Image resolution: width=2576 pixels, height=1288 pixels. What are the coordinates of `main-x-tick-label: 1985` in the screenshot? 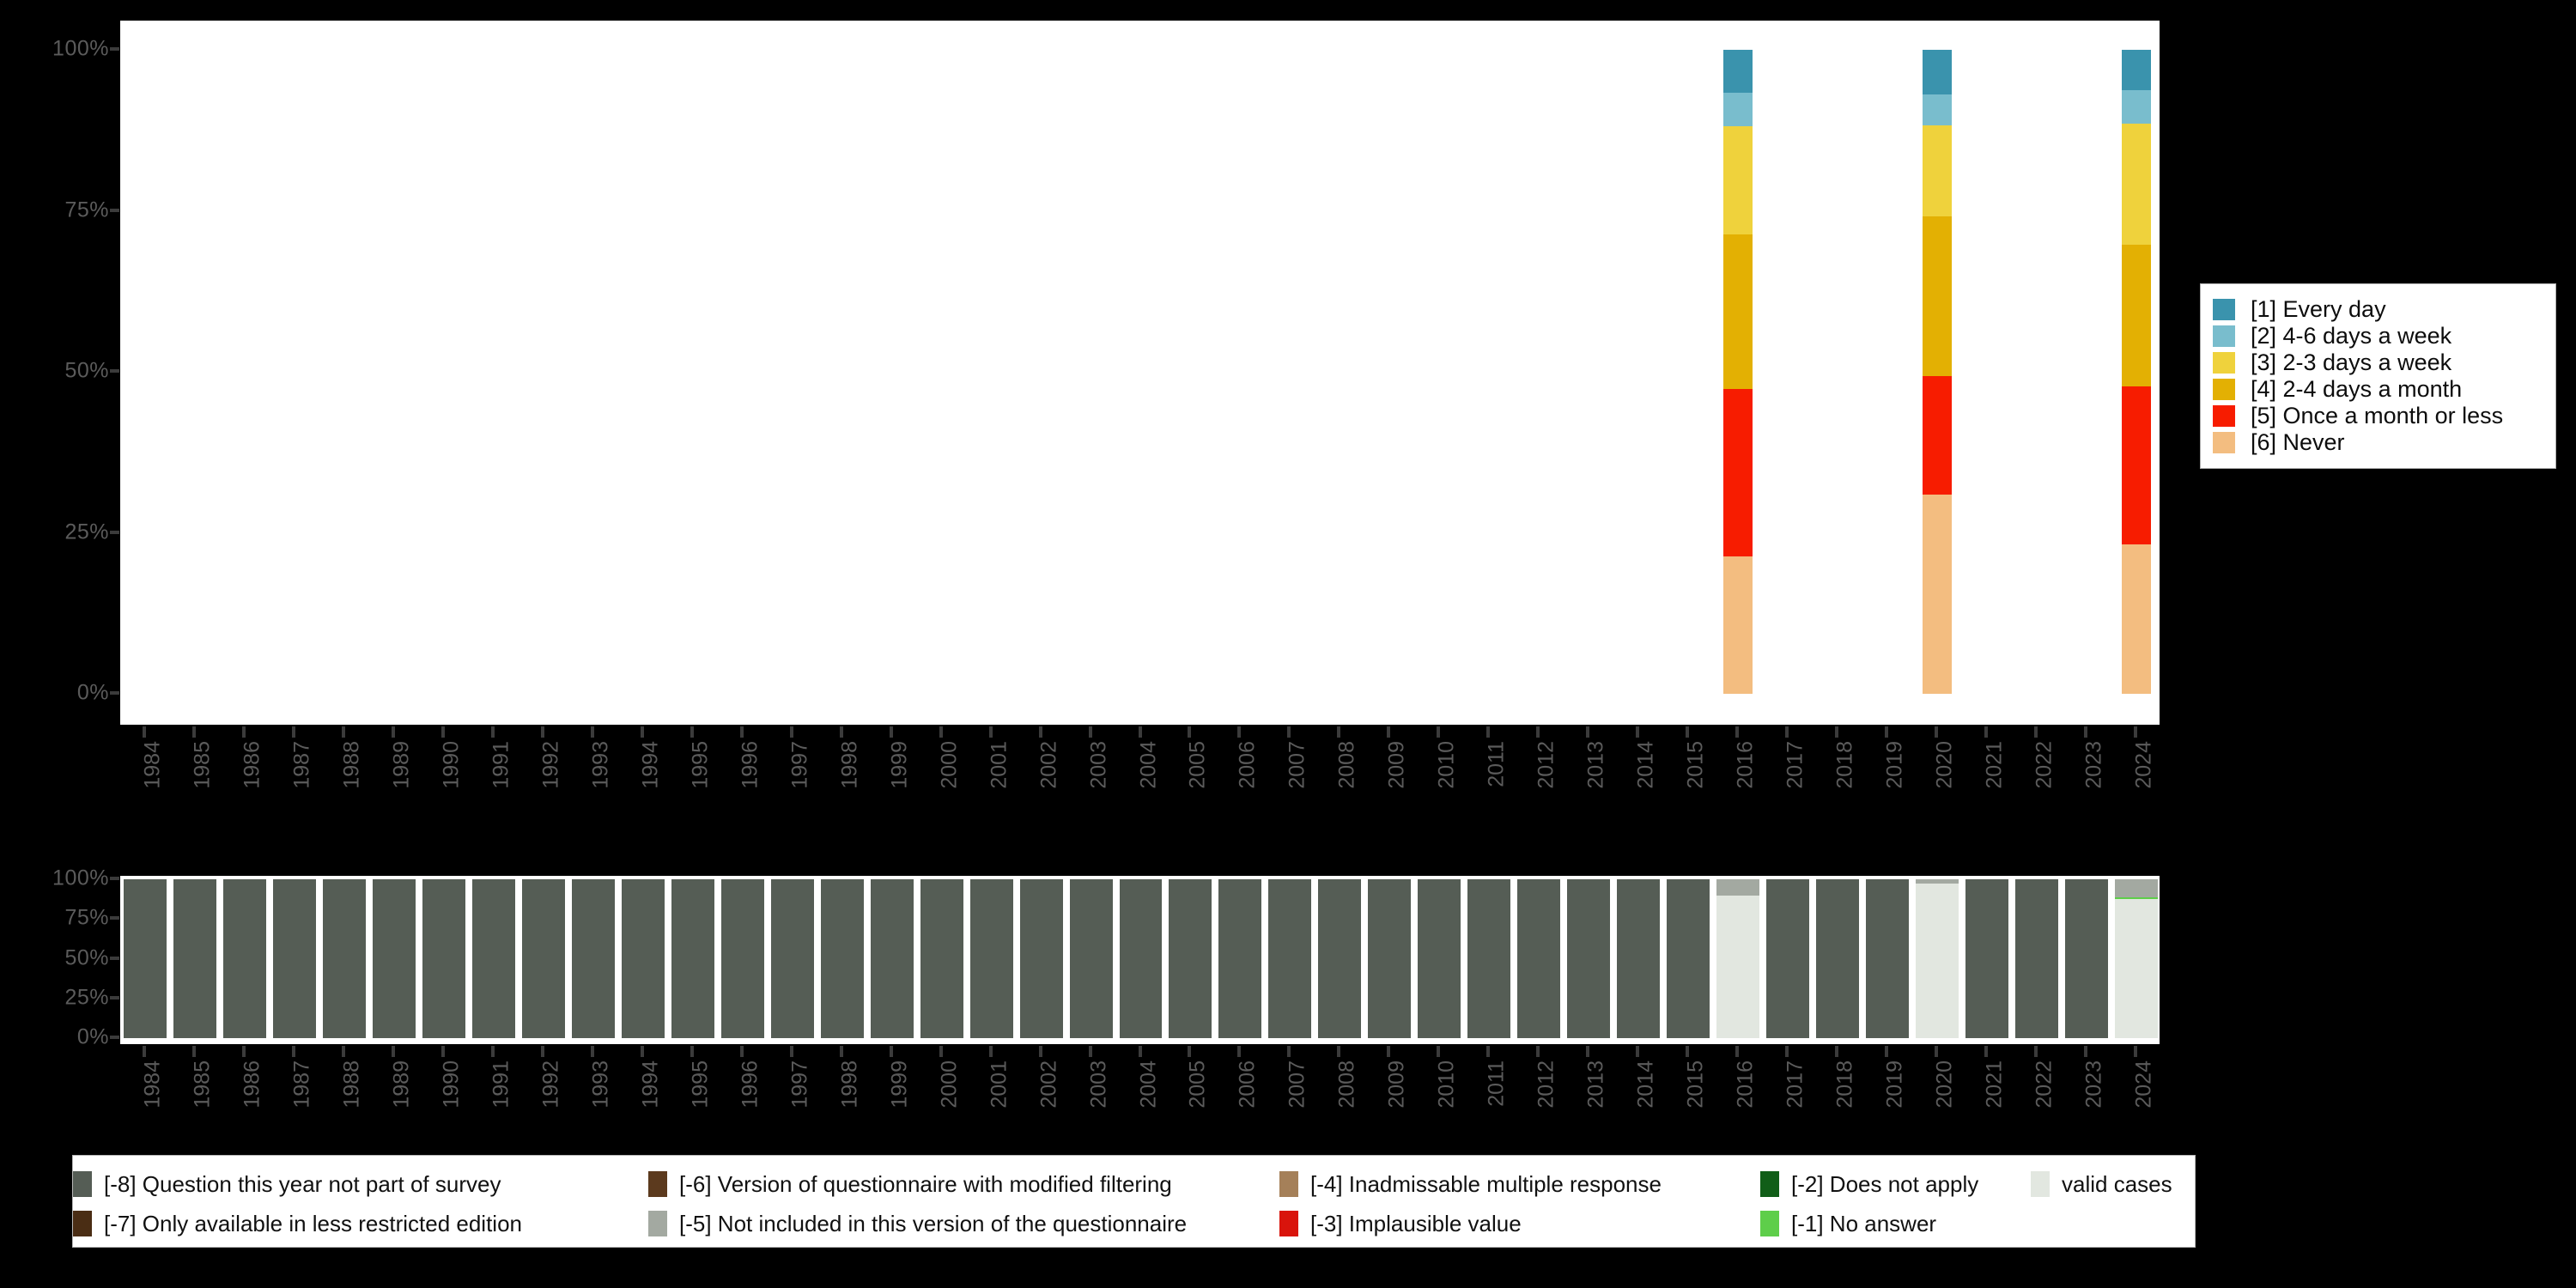 It's located at (202, 765).